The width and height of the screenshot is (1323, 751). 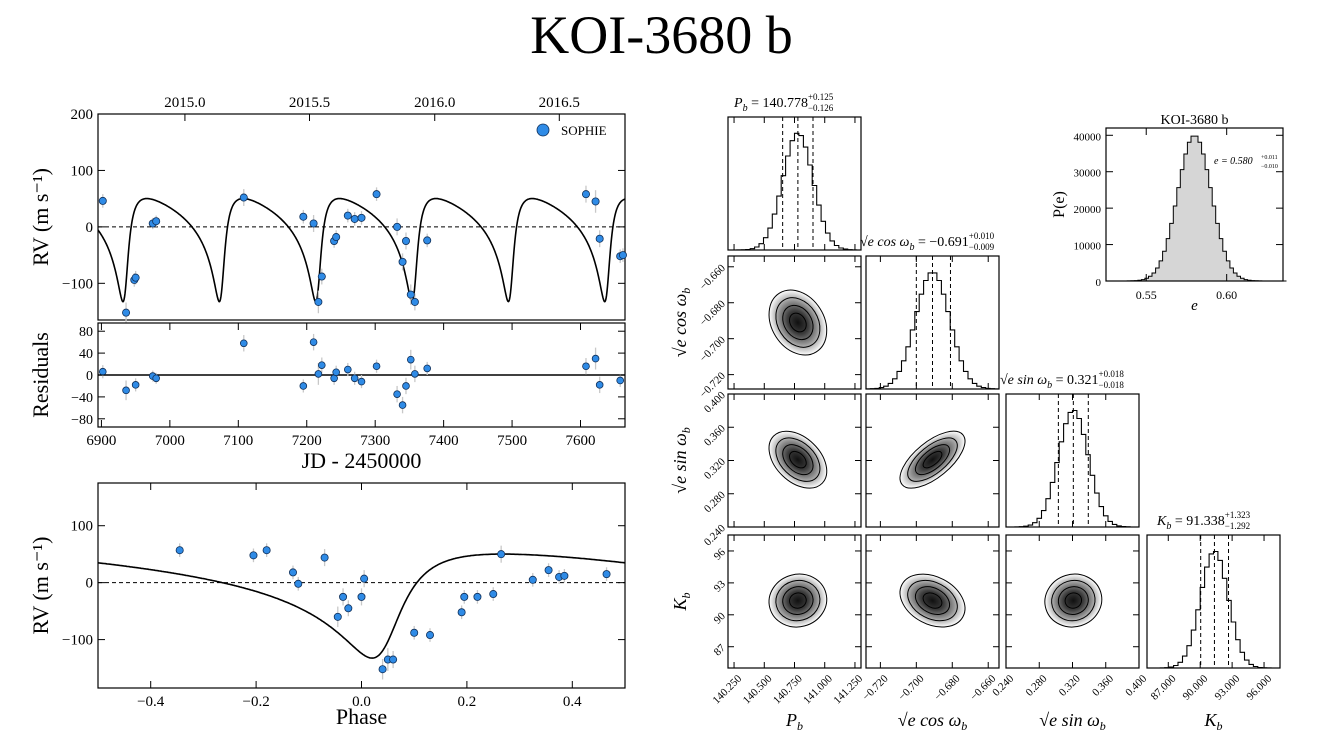 I want to click on x-tick-label: −0.2, so click(x=255, y=702).